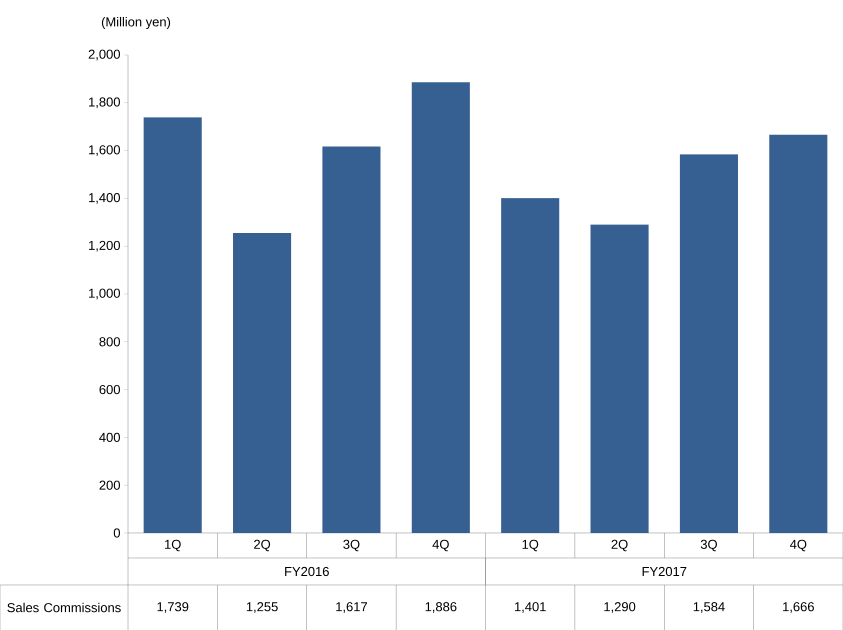  I want to click on y-tick-label: 1,200, so click(104, 246).